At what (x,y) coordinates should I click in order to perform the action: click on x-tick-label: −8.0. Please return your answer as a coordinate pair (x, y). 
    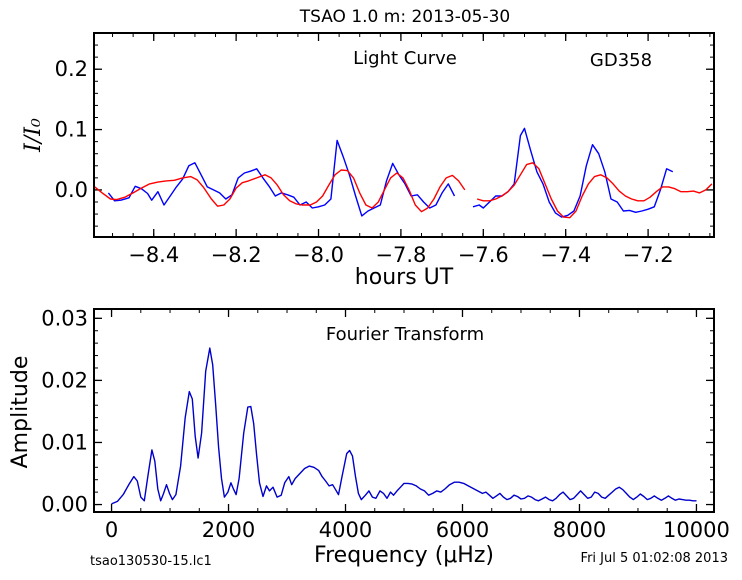
    Looking at the image, I should click on (318, 255).